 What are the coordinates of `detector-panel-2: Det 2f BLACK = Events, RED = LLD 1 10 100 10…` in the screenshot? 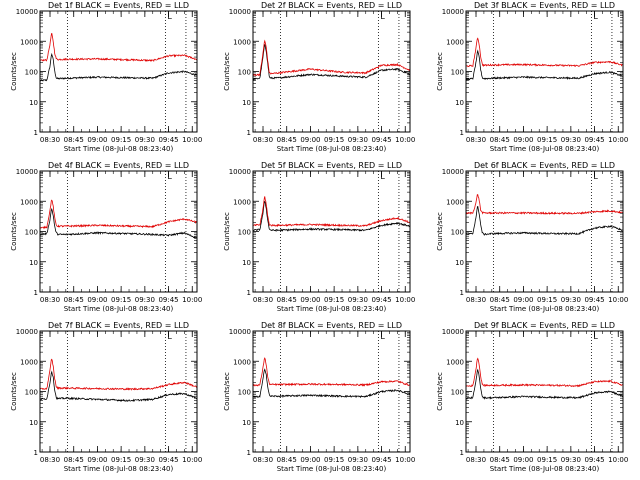 It's located at (319, 77).